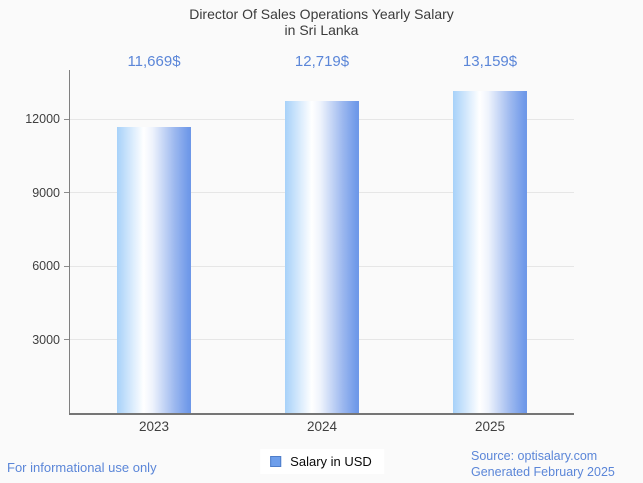 This screenshot has height=483, width=643. I want to click on bar-2023, so click(154, 270).